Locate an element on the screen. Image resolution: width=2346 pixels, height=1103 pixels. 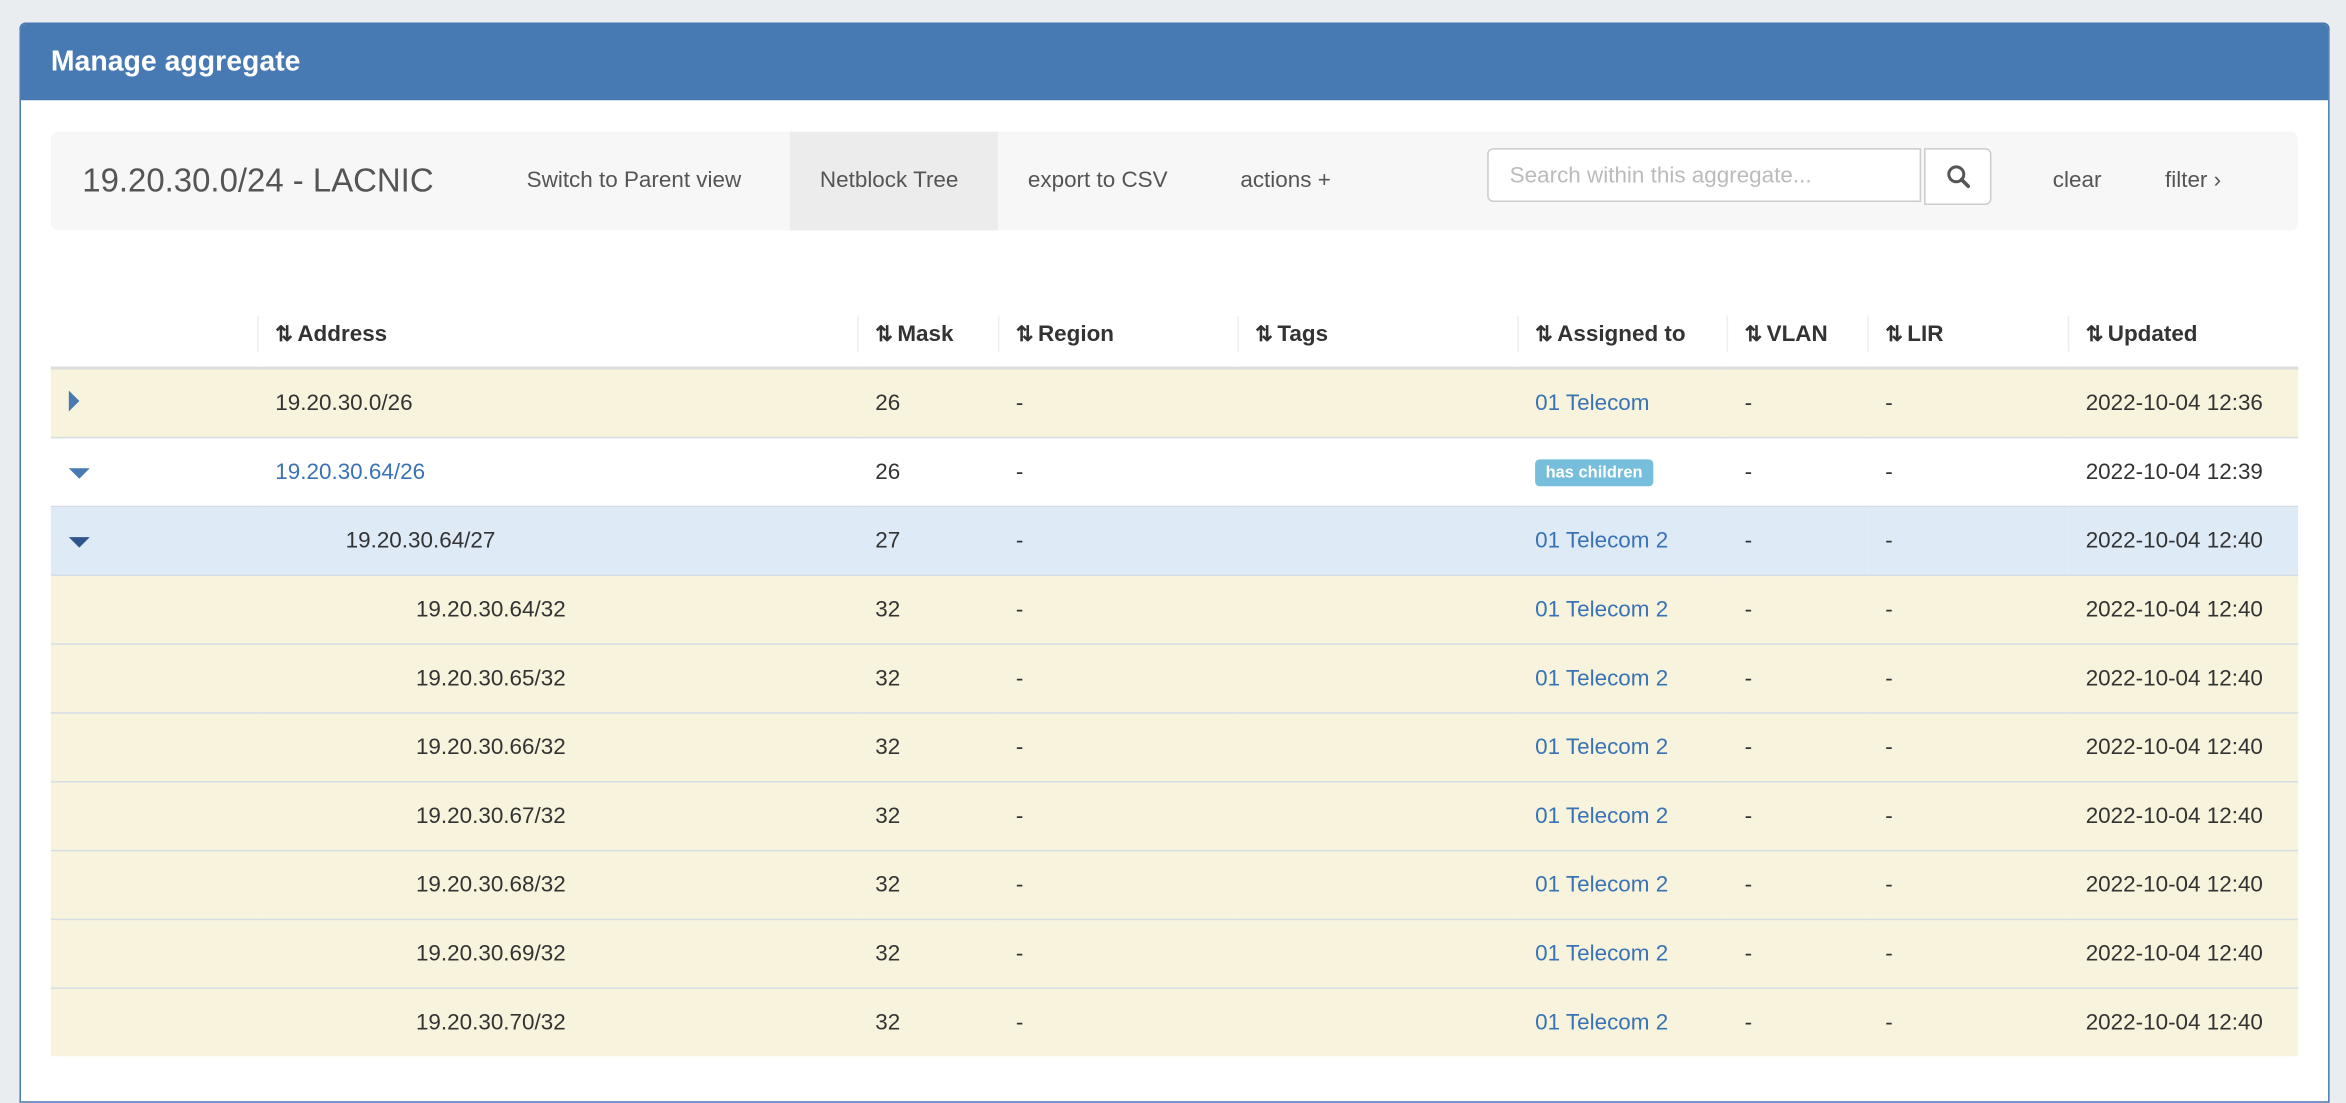
column-header-assigned-to: ⇅ Assigned to is located at coordinates (1622, 335).